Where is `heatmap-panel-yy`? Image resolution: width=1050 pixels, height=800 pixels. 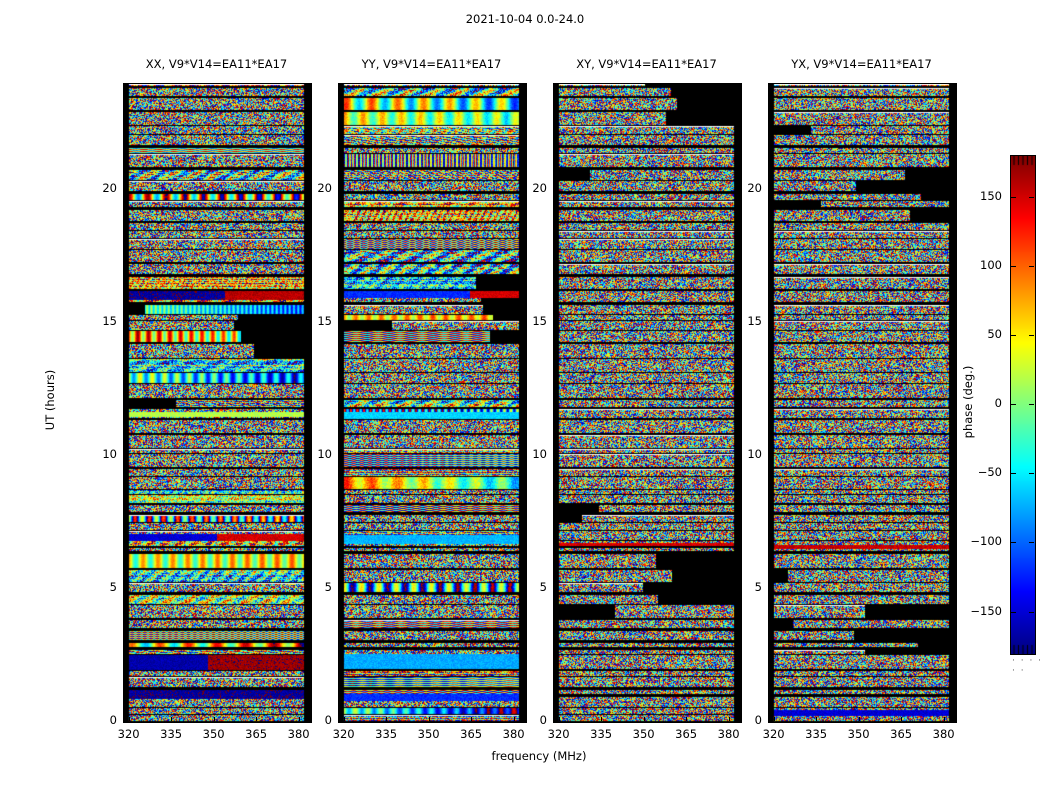 heatmap-panel-yy is located at coordinates (432, 403).